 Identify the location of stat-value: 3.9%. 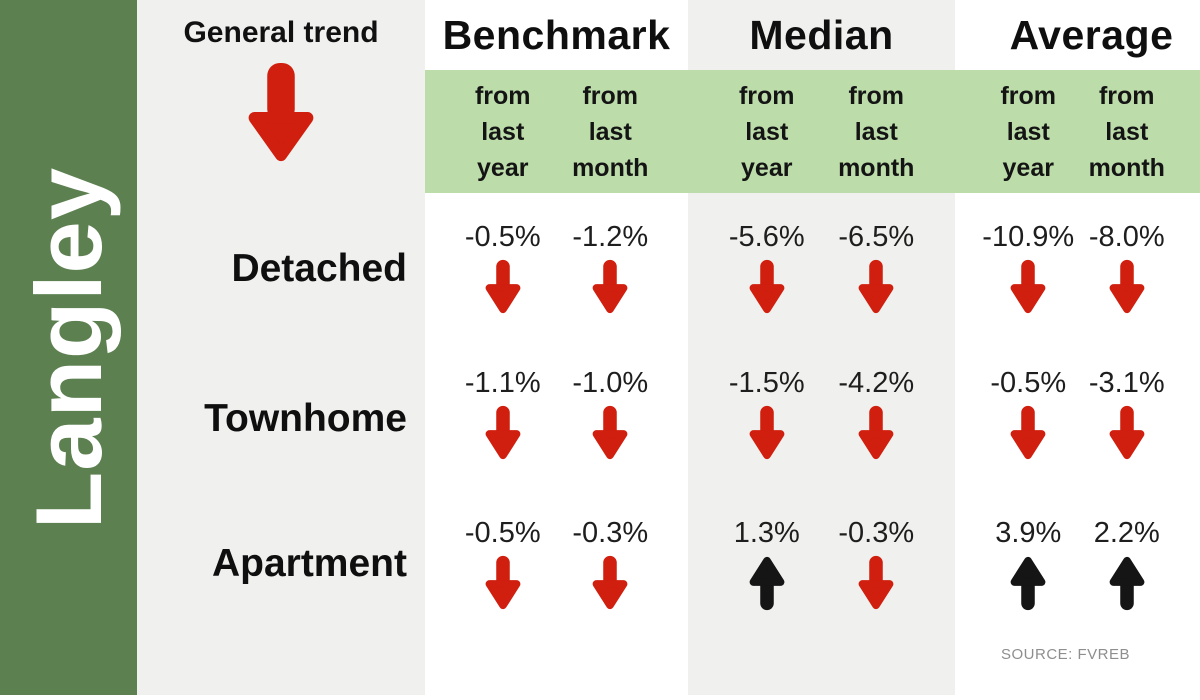
(1028, 533).